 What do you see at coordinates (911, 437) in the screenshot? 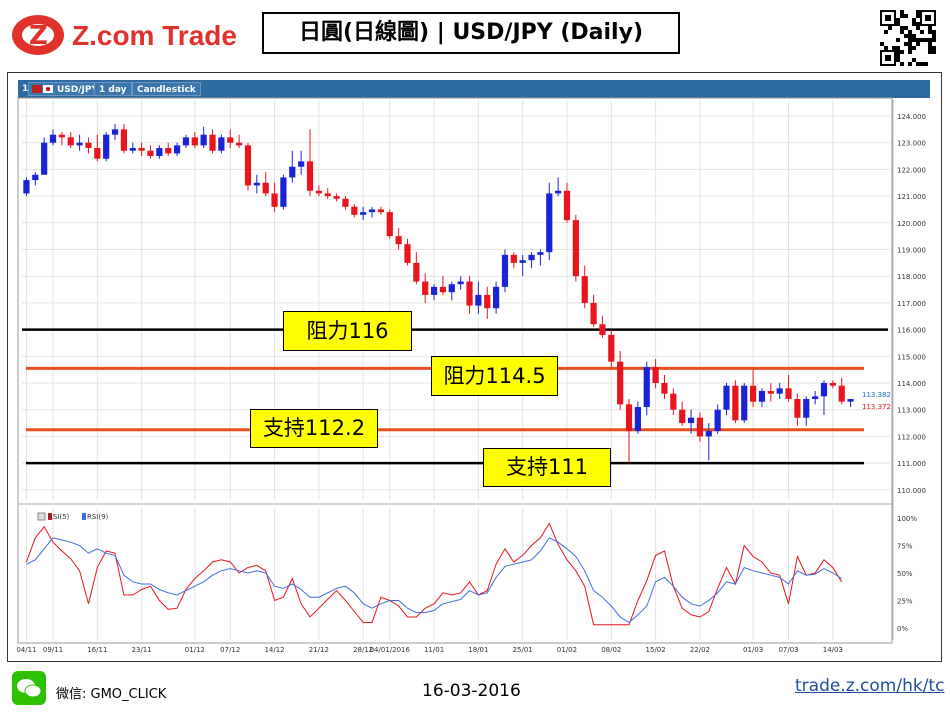
I see `price-tick-label: 112.000` at bounding box center [911, 437].